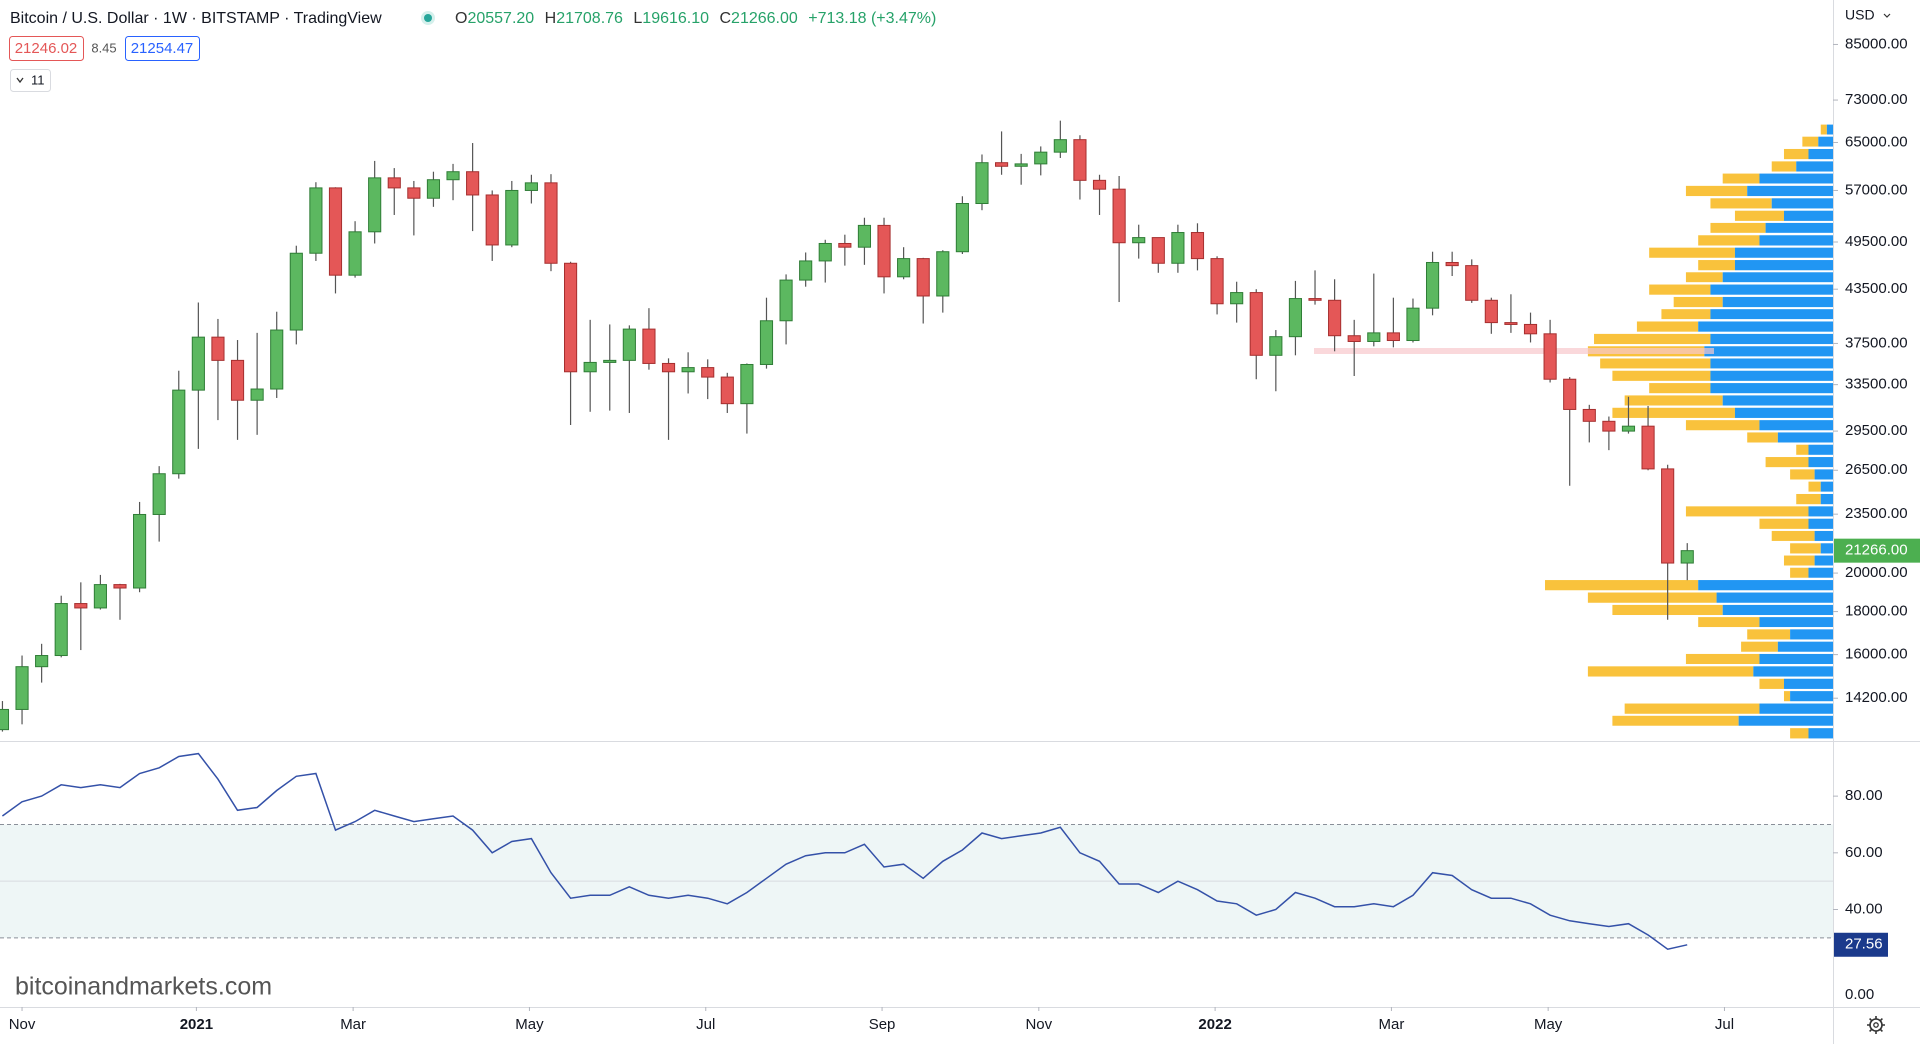  Describe the element at coordinates (46, 48) in the screenshot. I see `bid-box` at that location.